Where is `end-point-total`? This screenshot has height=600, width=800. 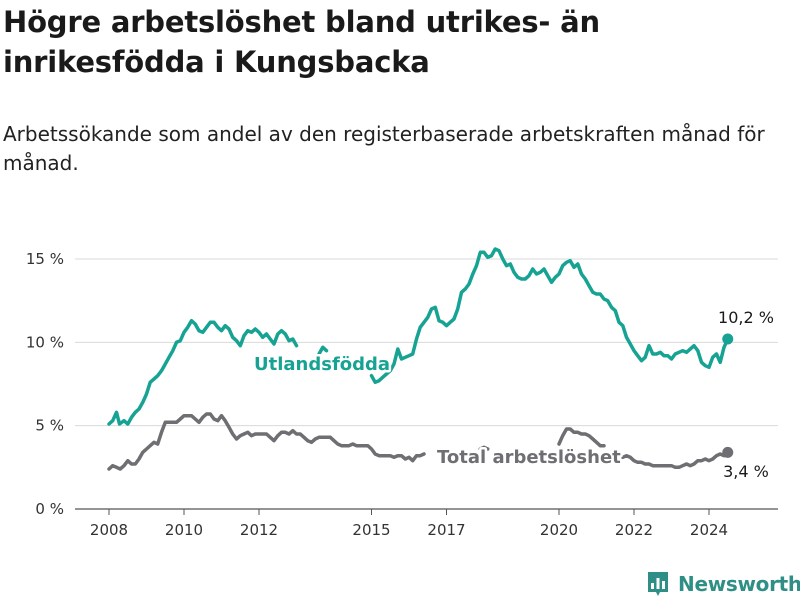 end-point-total is located at coordinates (728, 452).